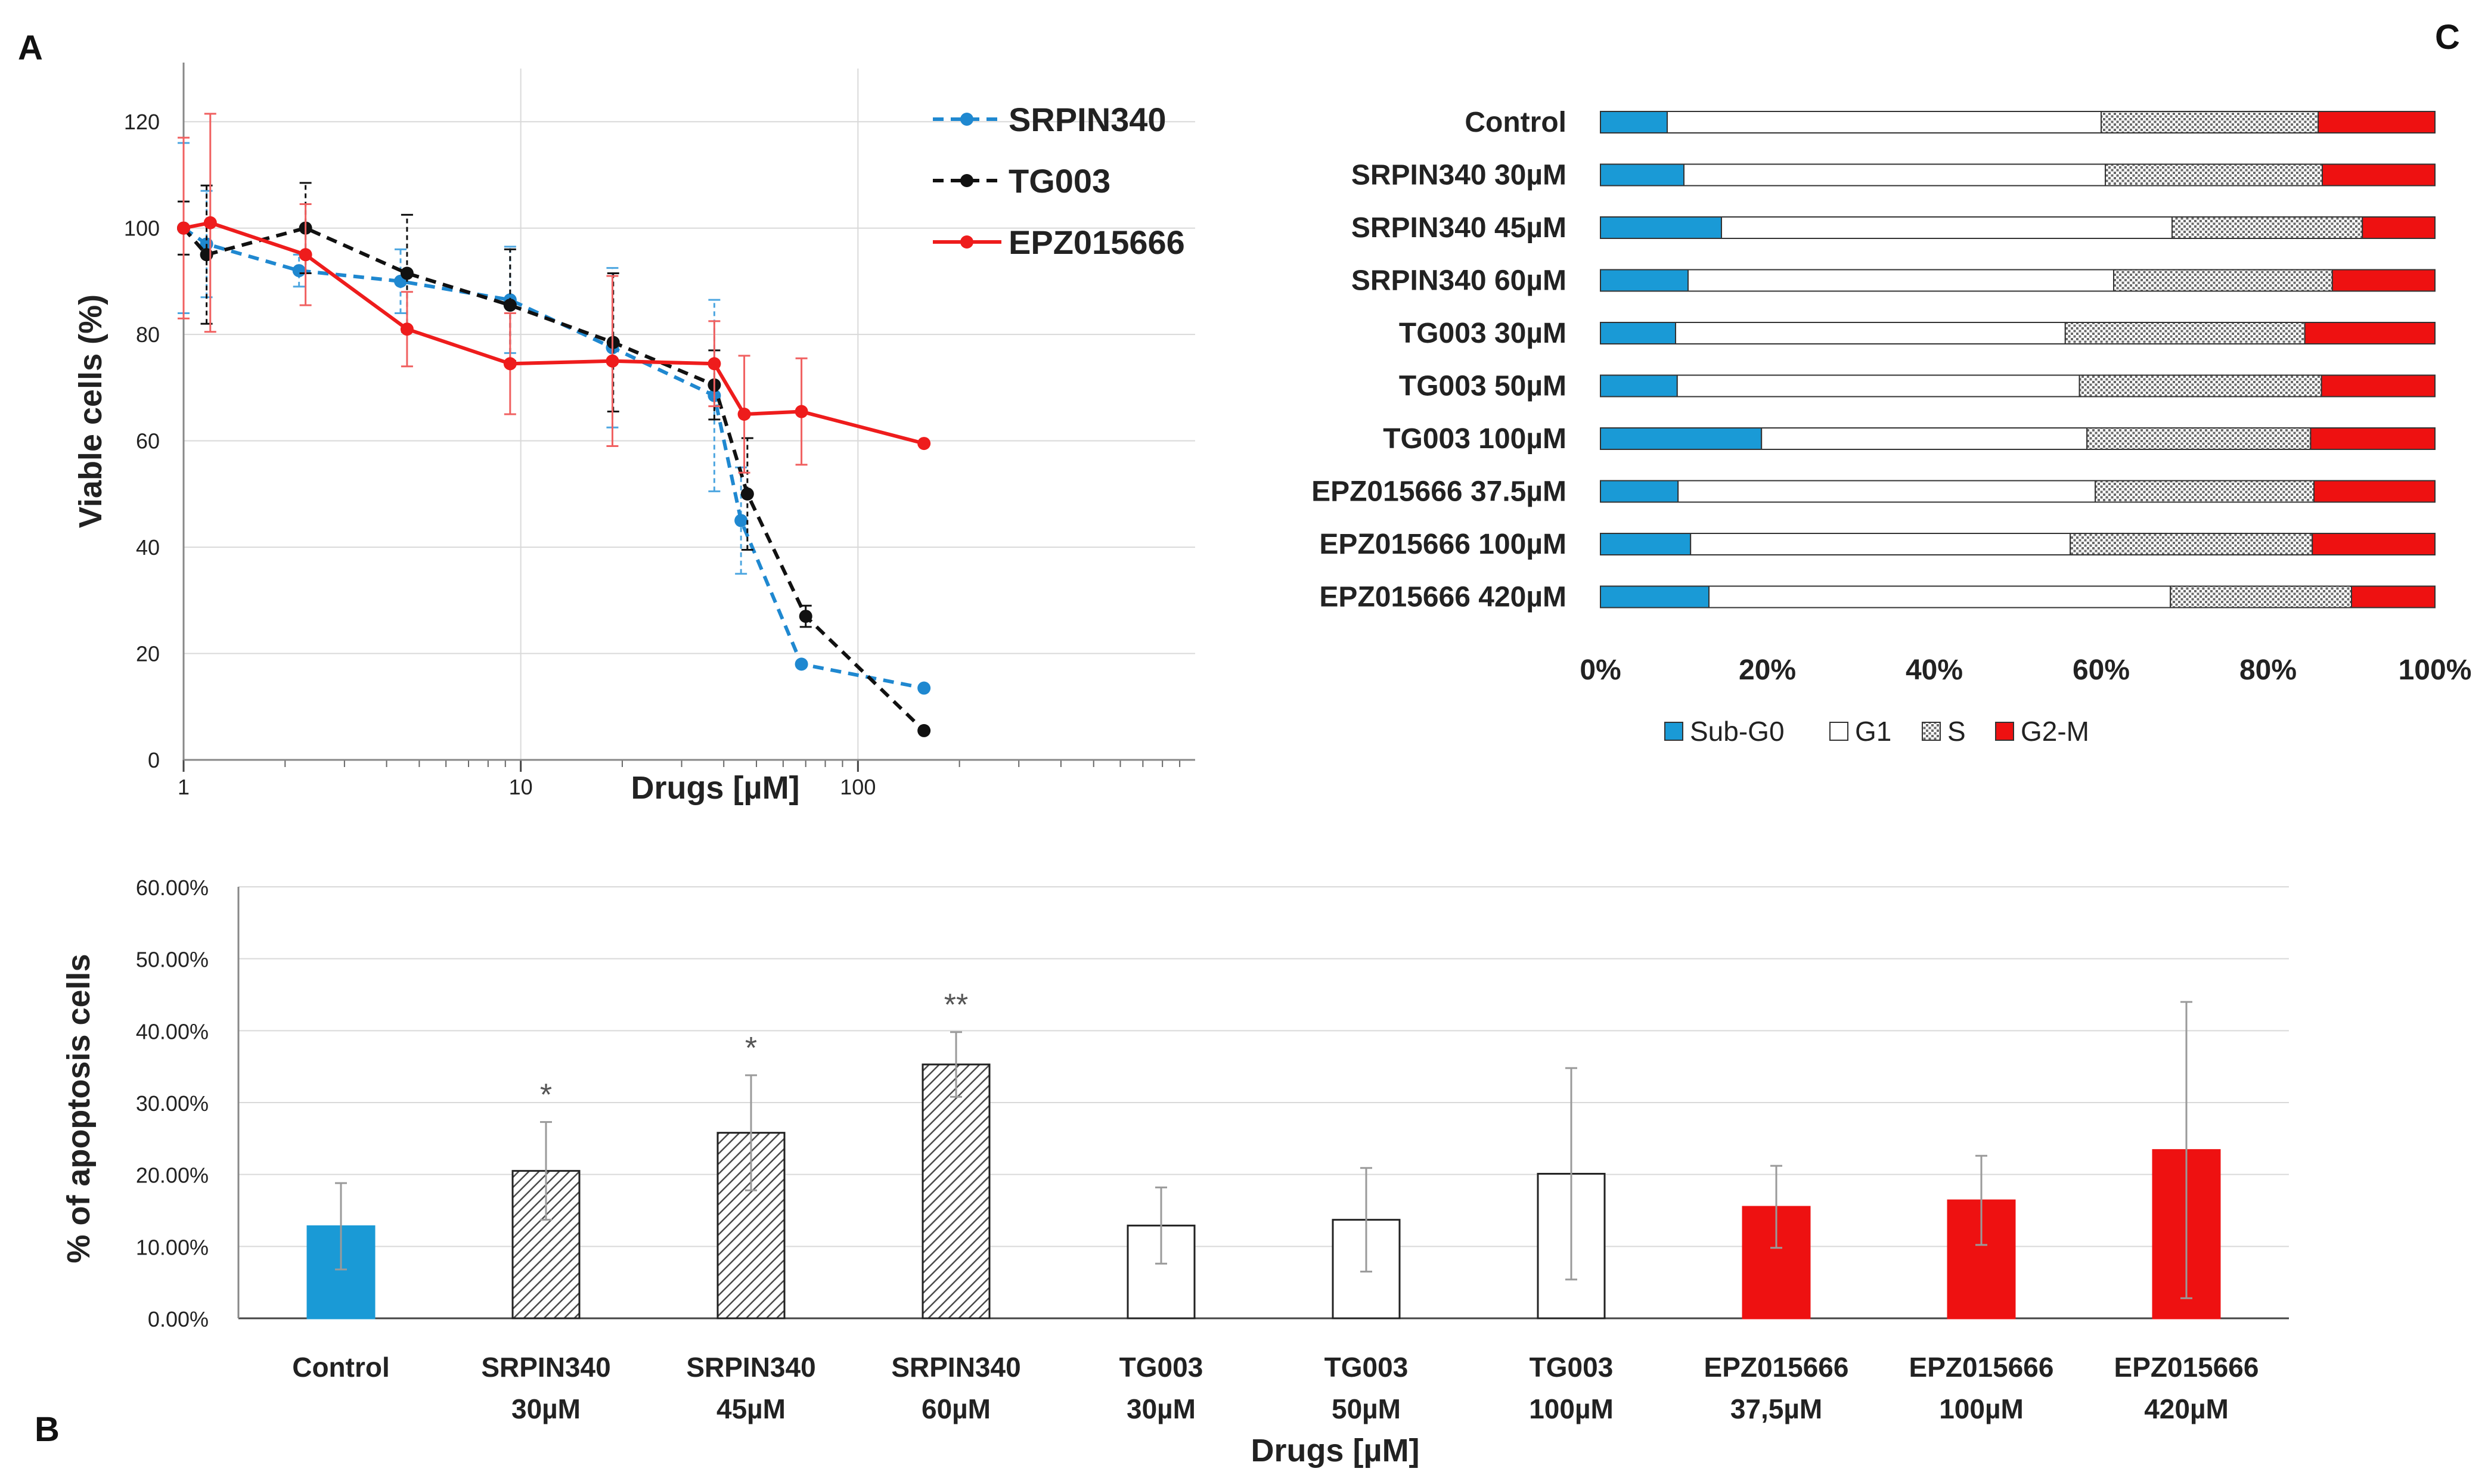  I want to click on panel-b-category-label: 30µM, so click(546, 1408).